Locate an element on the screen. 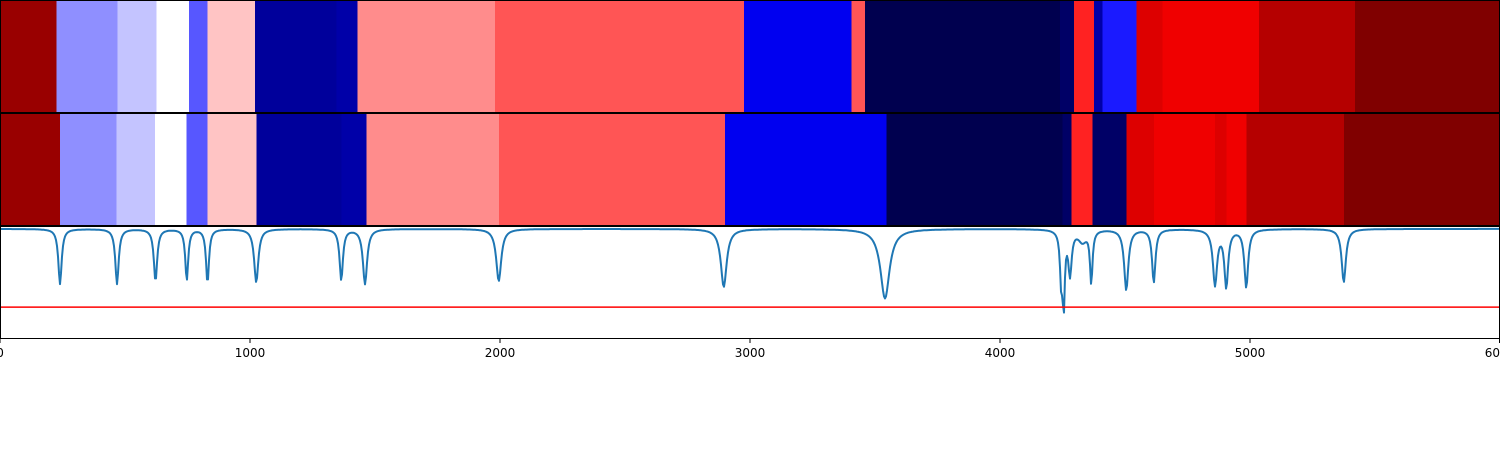 The width and height of the screenshot is (1500, 450). x-tick-label-4000: 4000 is located at coordinates (1000, 353).